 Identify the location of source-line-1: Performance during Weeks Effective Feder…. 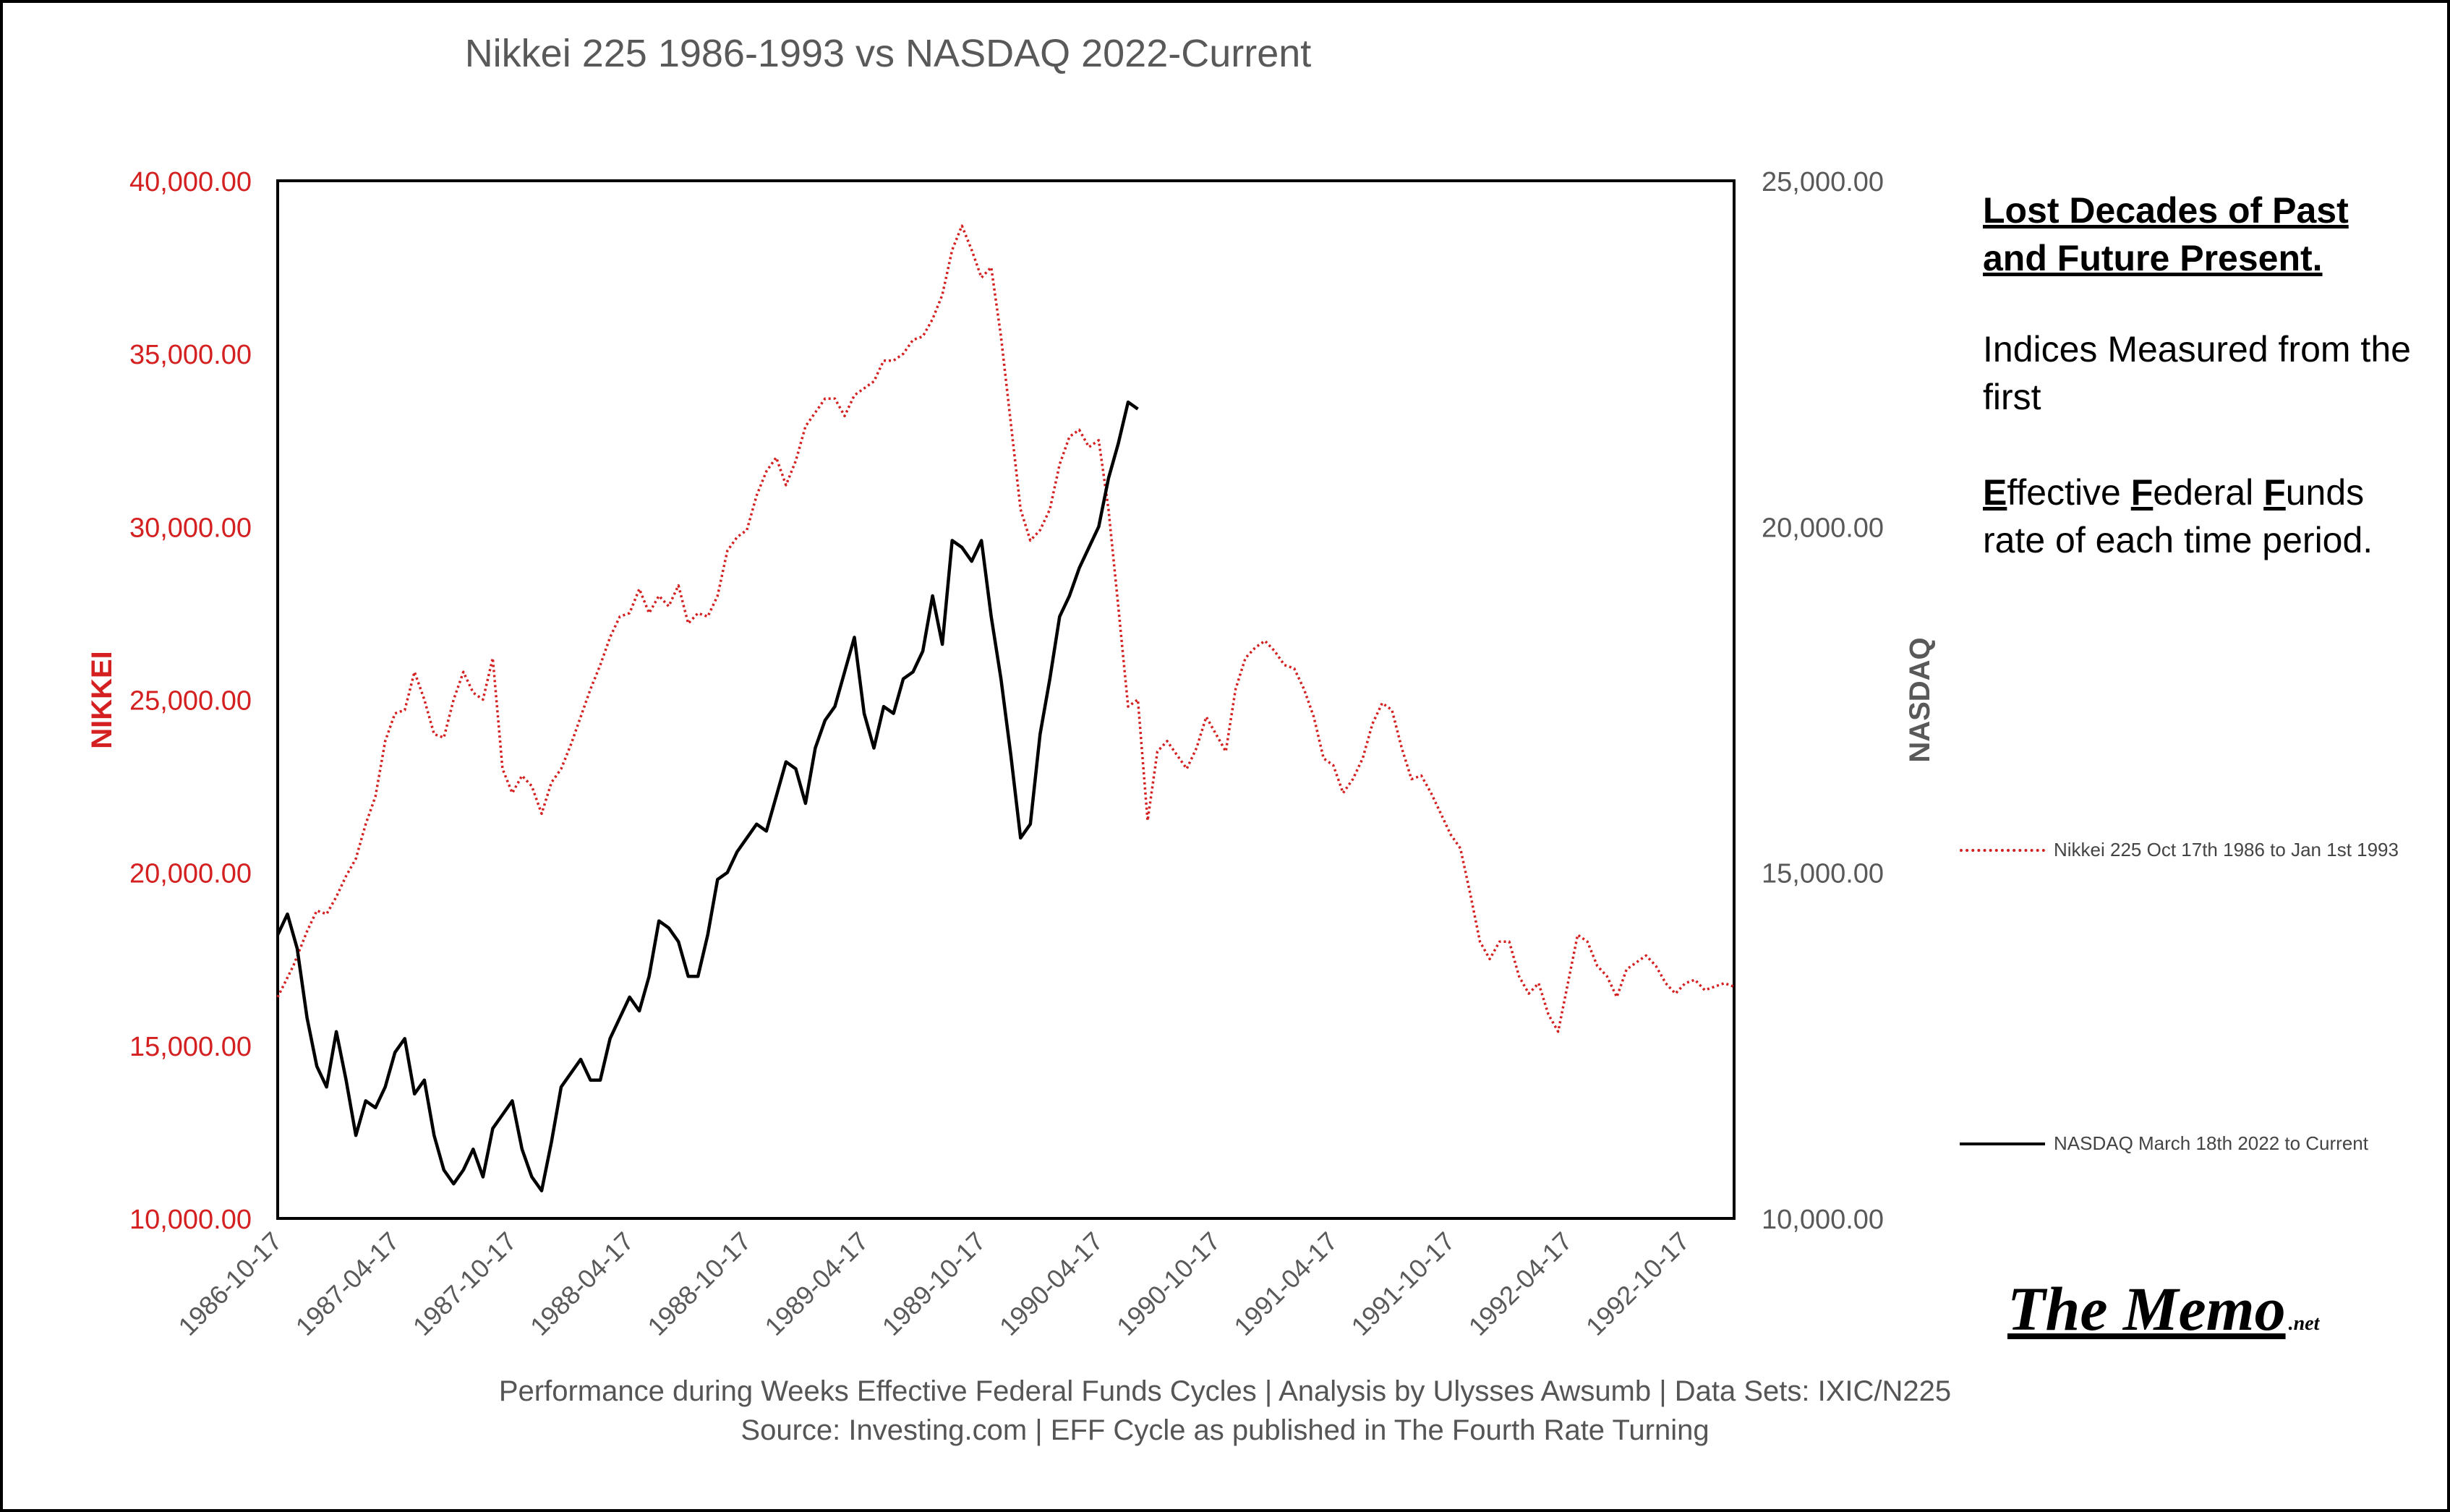
(1225, 1391).